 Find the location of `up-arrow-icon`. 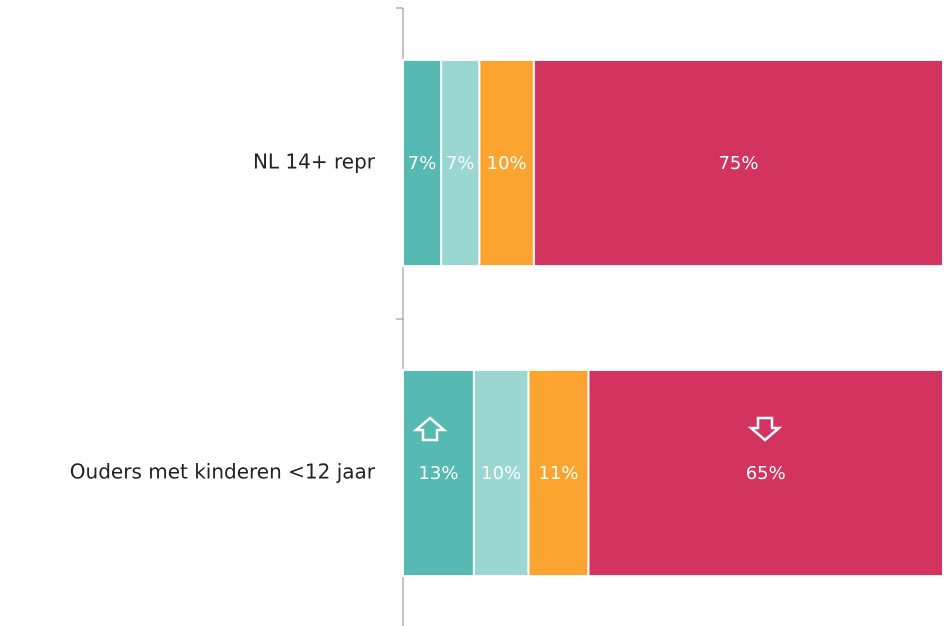

up-arrow-icon is located at coordinates (430, 429).